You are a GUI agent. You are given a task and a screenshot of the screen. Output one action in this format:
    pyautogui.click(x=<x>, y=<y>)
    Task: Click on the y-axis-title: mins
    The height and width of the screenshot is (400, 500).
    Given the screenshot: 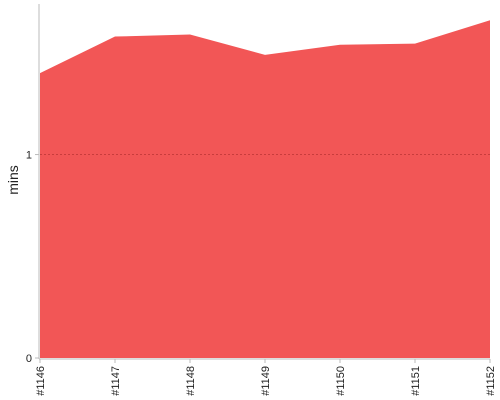 What is the action you would take?
    pyautogui.click(x=13, y=180)
    